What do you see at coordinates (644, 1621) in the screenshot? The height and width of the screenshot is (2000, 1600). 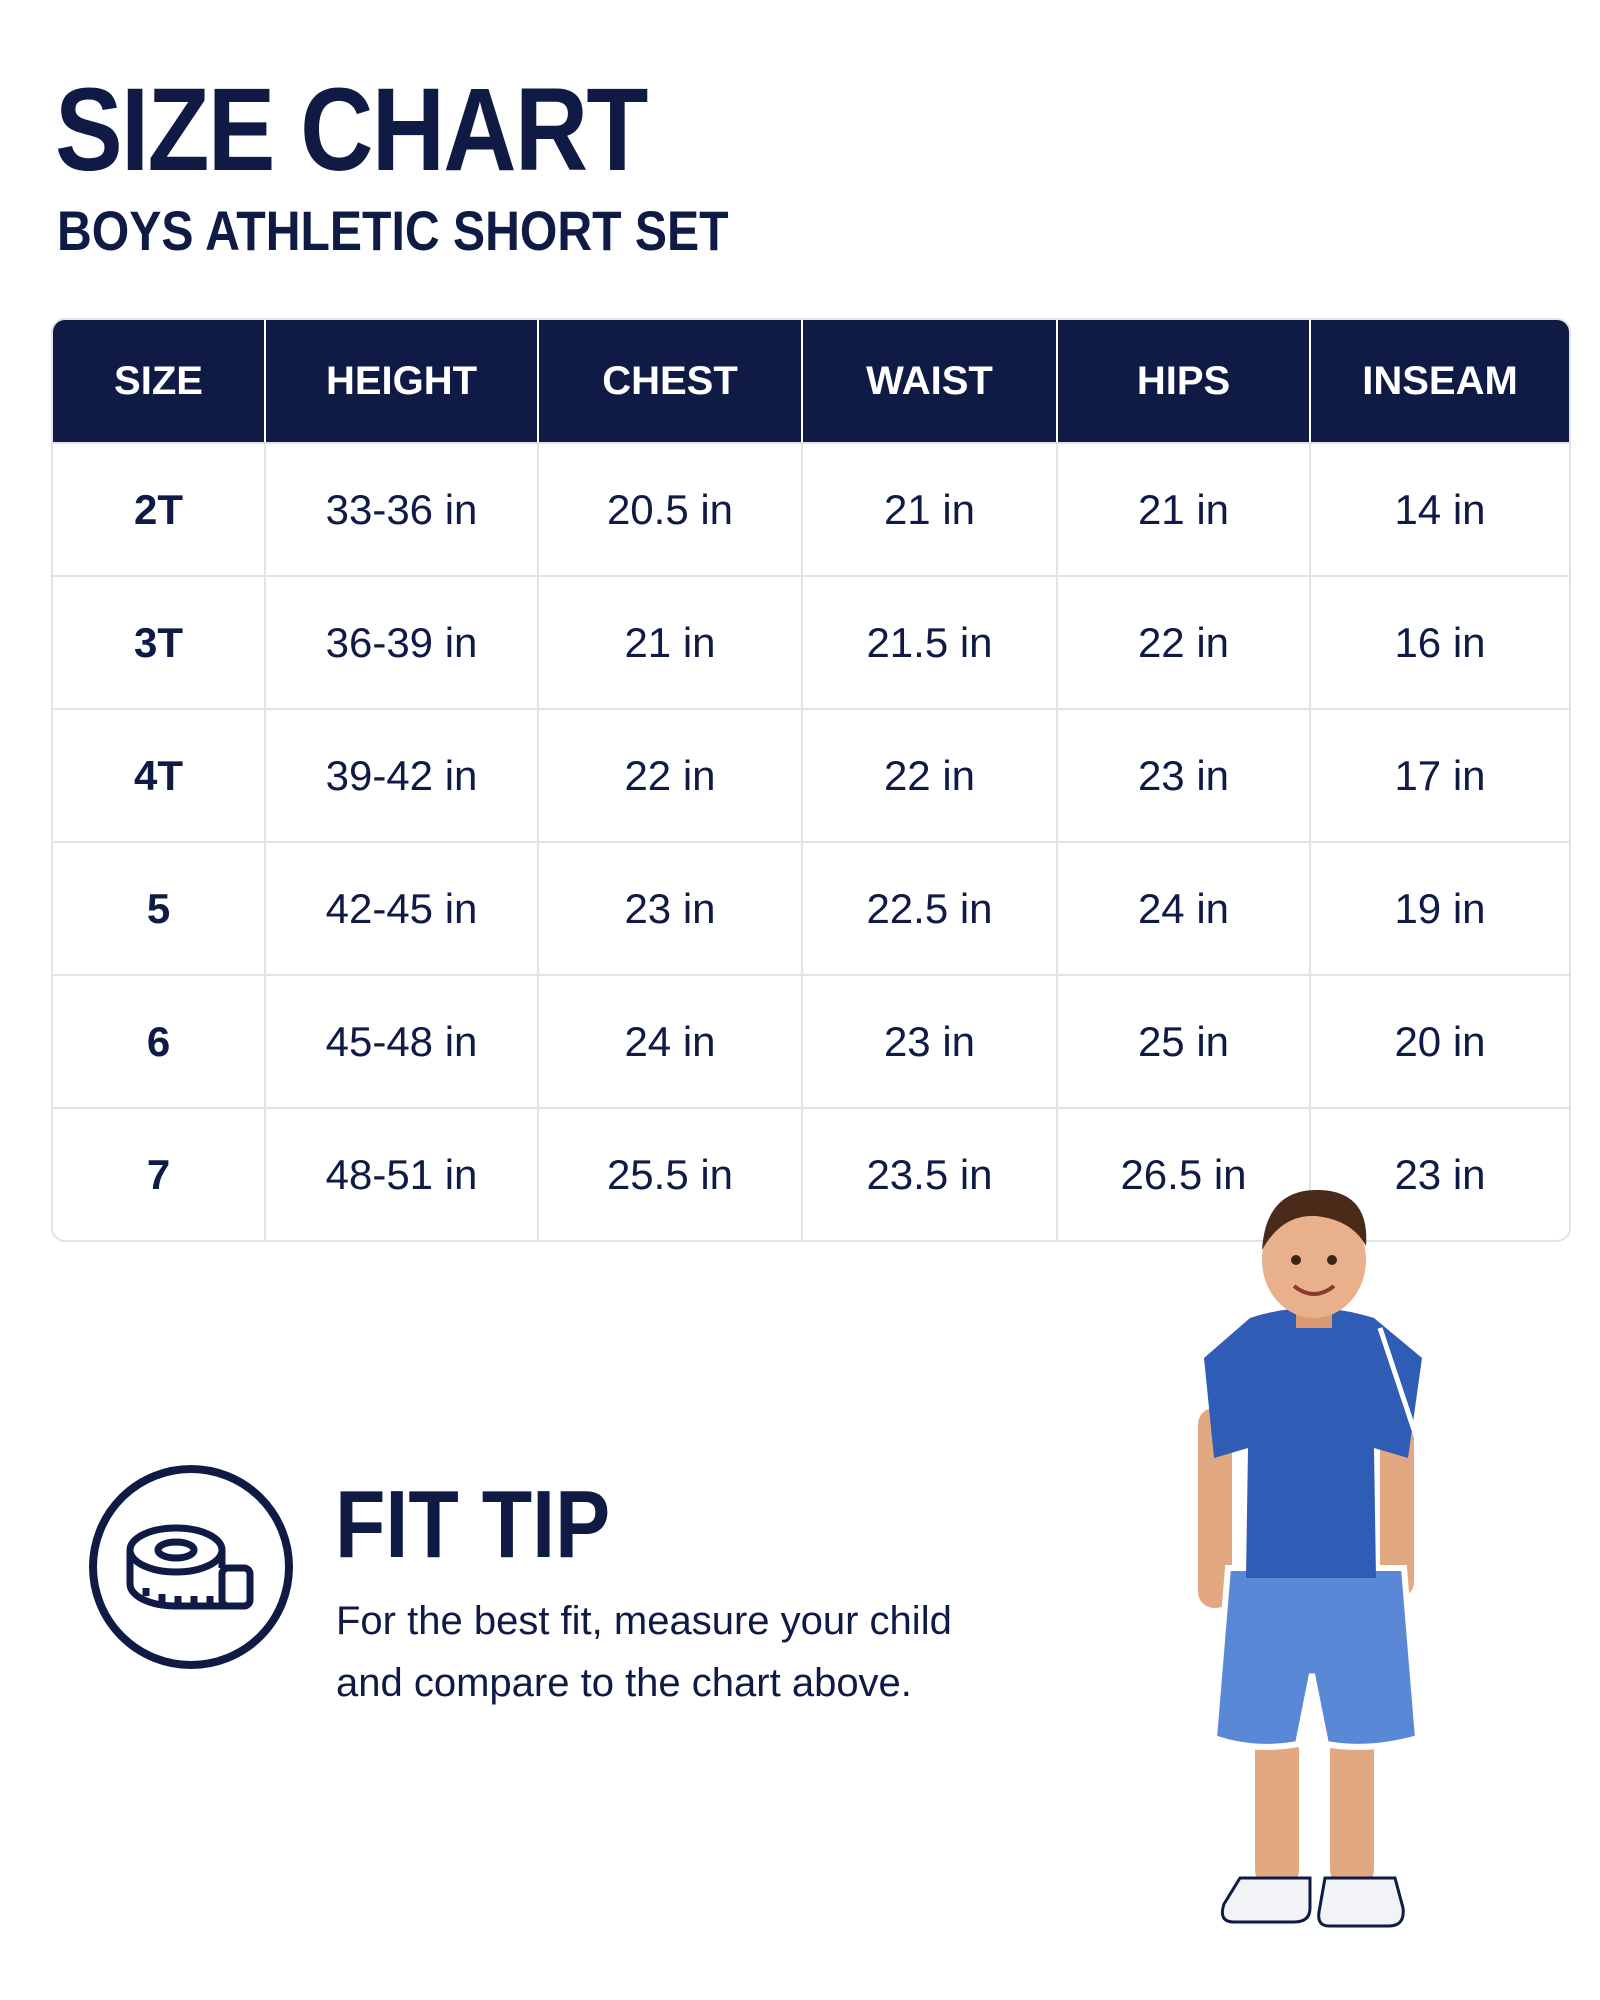 I see `fit-tip-line: For the best fit, measure your child` at bounding box center [644, 1621].